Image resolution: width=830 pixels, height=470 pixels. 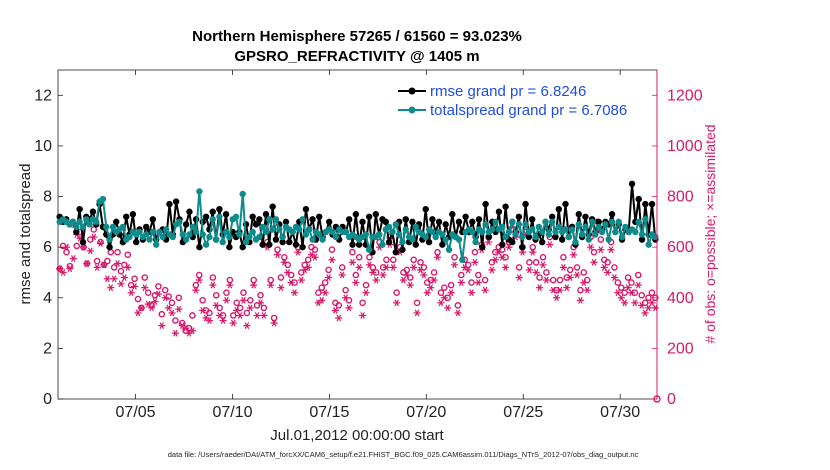 What do you see at coordinates (685, 95) in the screenshot?
I see `y2-tick-label: 1200` at bounding box center [685, 95].